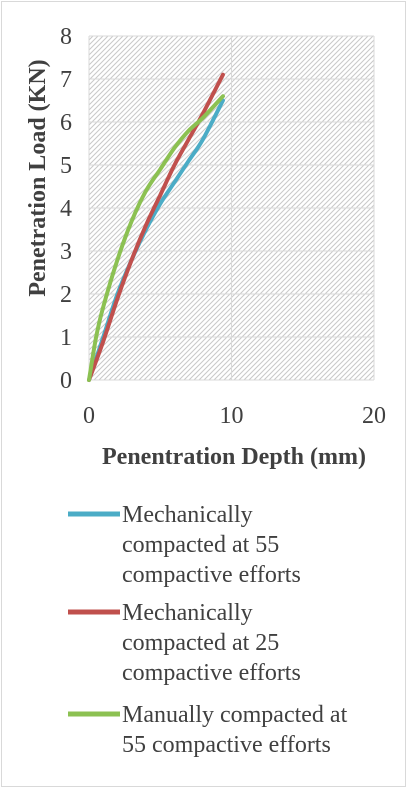 The width and height of the screenshot is (409, 793). Describe the element at coordinates (232, 416) in the screenshot. I see `x-tick-label: 10` at that location.